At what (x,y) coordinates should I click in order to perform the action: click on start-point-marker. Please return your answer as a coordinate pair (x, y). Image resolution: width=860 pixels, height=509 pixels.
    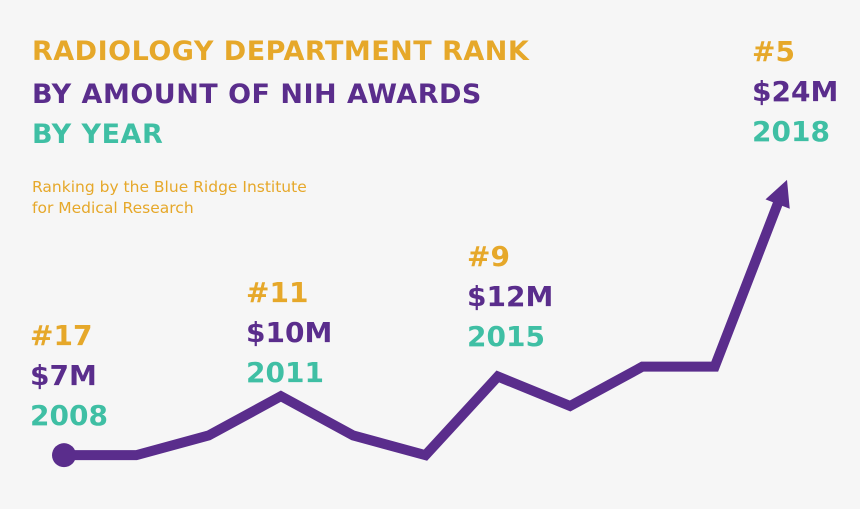
    Looking at the image, I should click on (64, 455).